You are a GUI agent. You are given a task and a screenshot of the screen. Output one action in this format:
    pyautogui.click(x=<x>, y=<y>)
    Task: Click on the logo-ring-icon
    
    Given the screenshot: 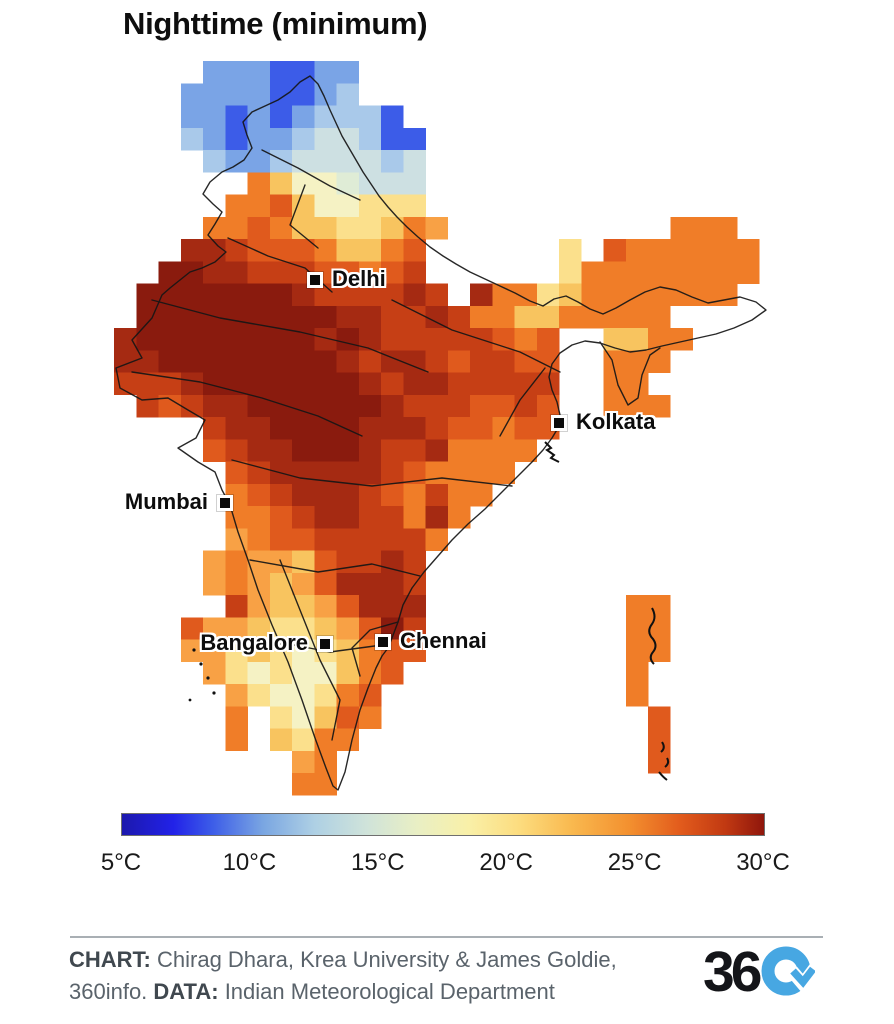 What is the action you would take?
    pyautogui.click(x=788, y=971)
    